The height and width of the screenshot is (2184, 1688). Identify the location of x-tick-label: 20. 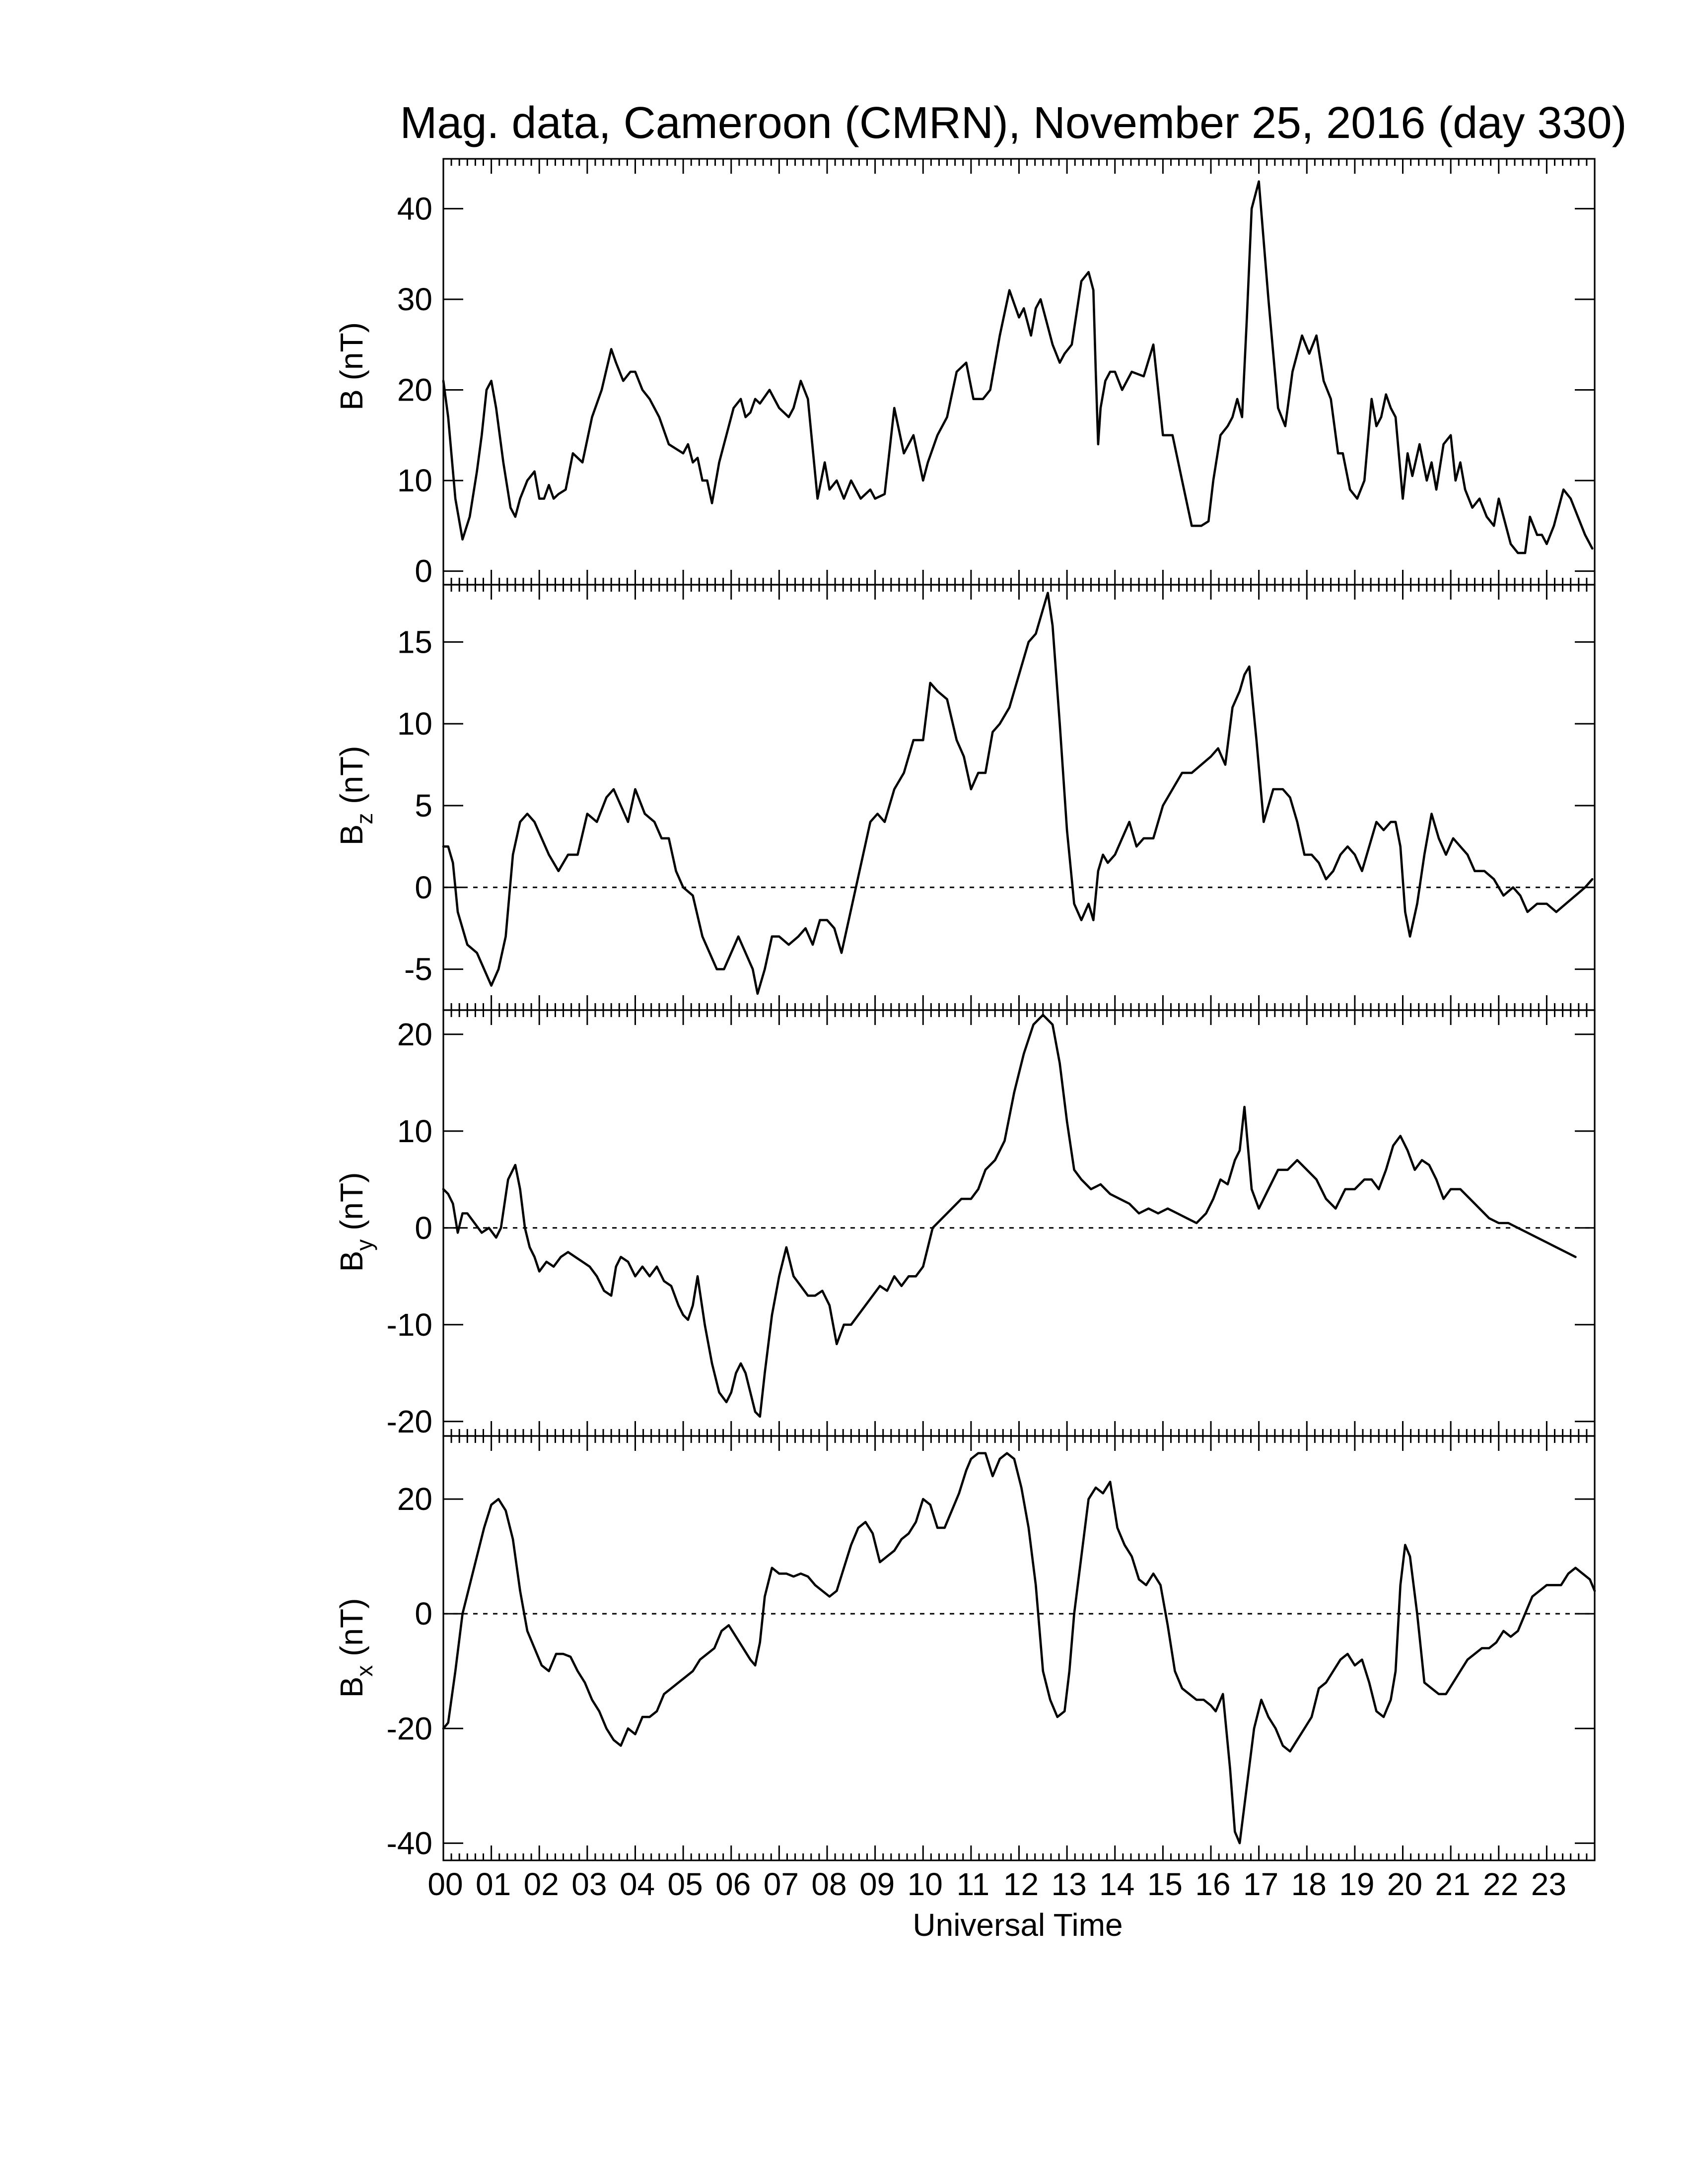
(1404, 1884).